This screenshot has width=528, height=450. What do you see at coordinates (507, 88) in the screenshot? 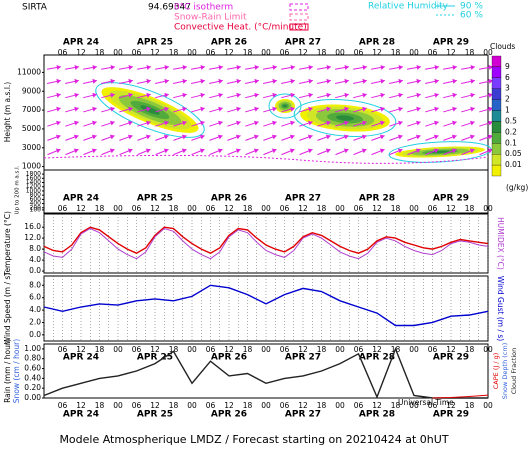
I see `colorbar-label: 3` at bounding box center [507, 88].